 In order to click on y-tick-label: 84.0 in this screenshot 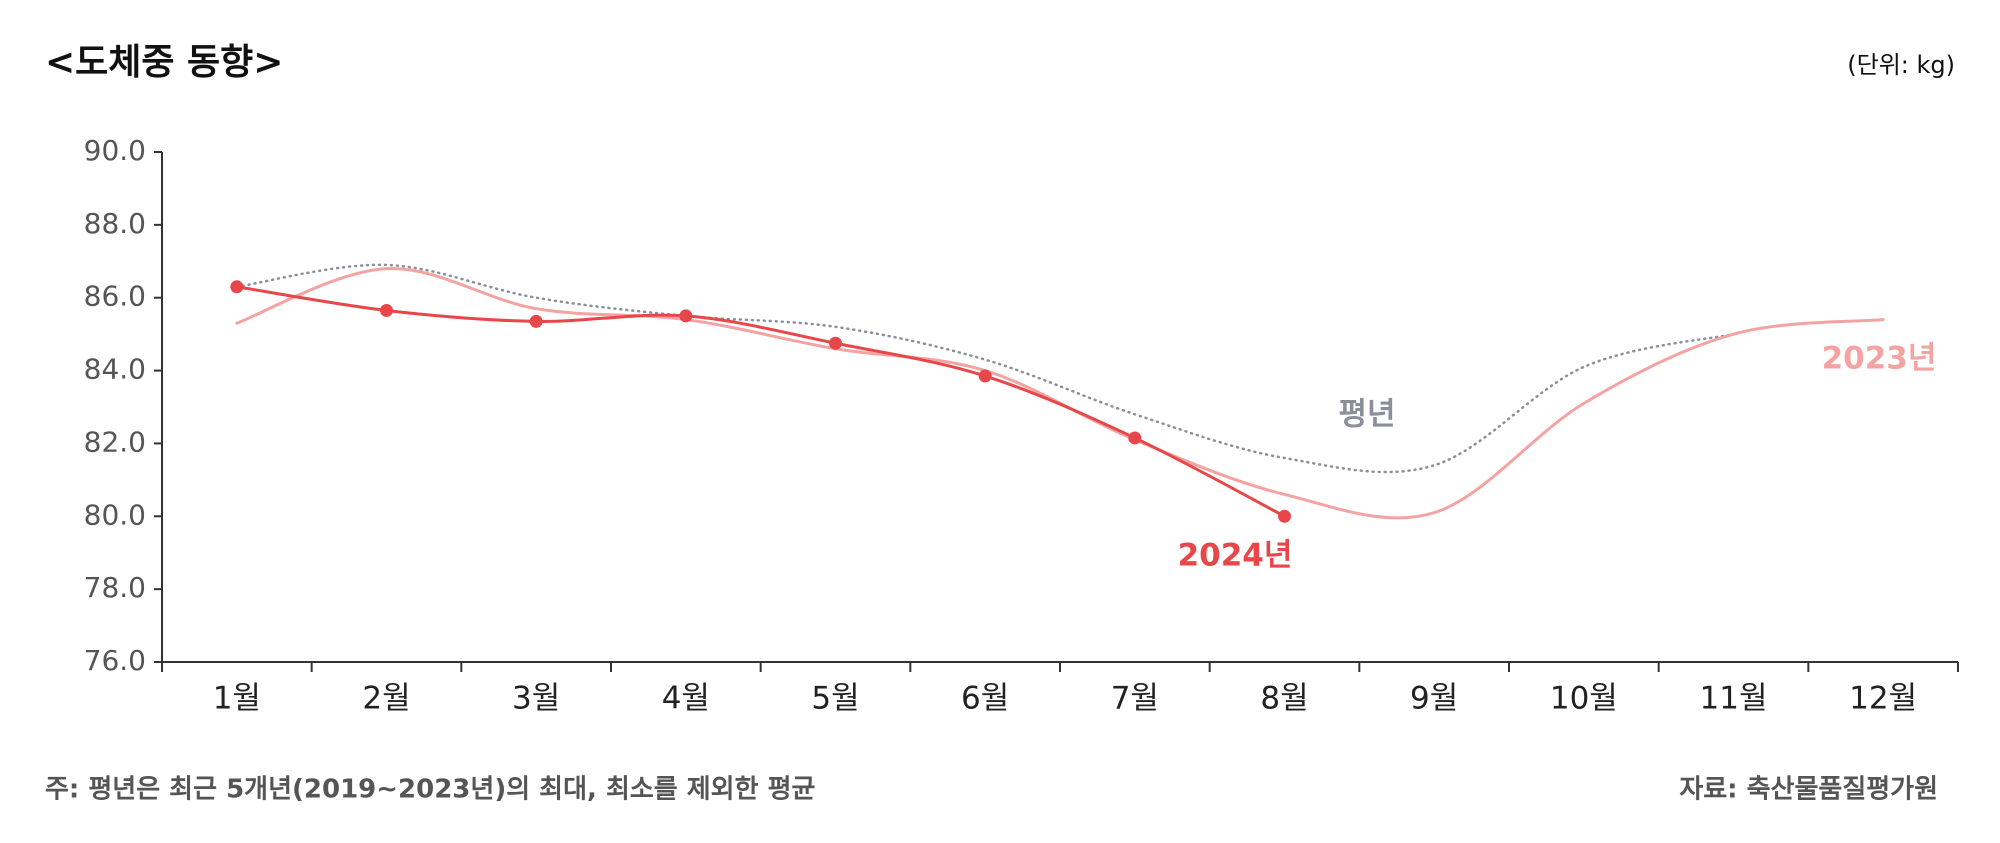, I will do `click(115, 369)`.